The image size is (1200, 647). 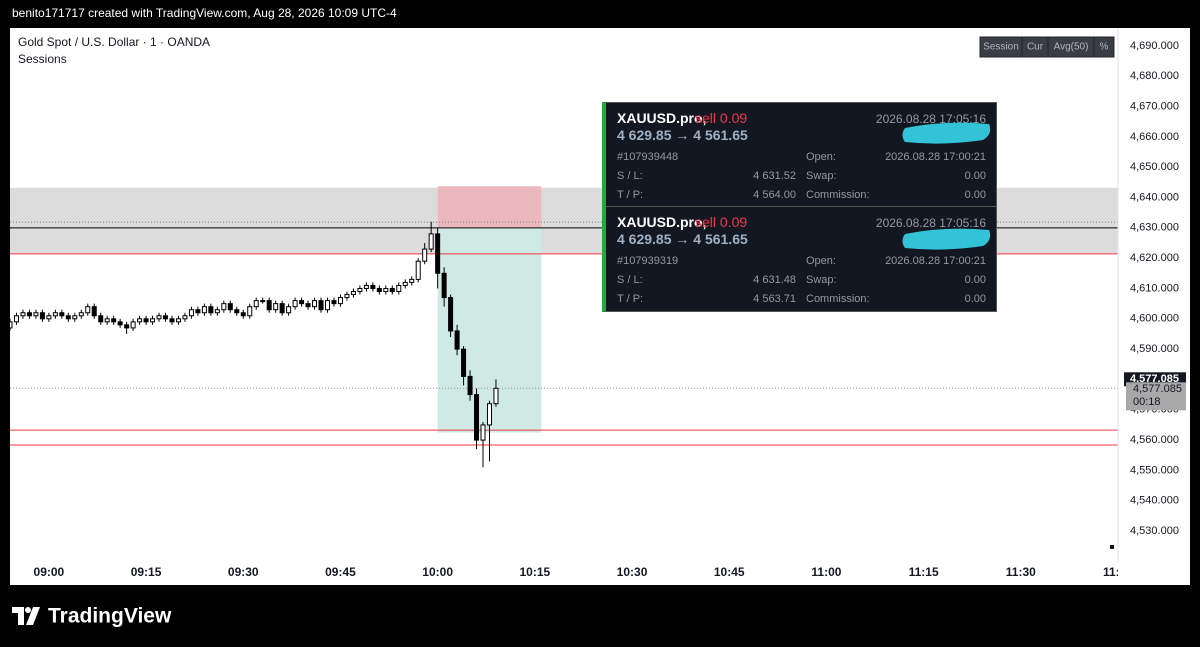 I want to click on trade-ticket: #107939319, so click(x=648, y=261).